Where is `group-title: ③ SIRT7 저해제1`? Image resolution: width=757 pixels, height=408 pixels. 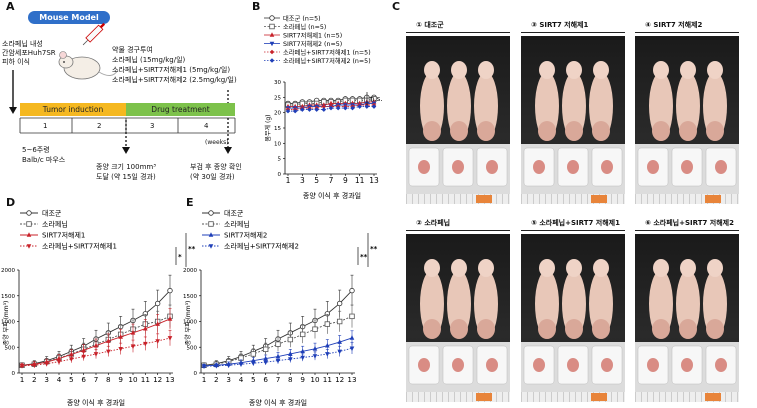
group-title: ③ SIRT7 저해제1 is located at coordinates (560, 25).